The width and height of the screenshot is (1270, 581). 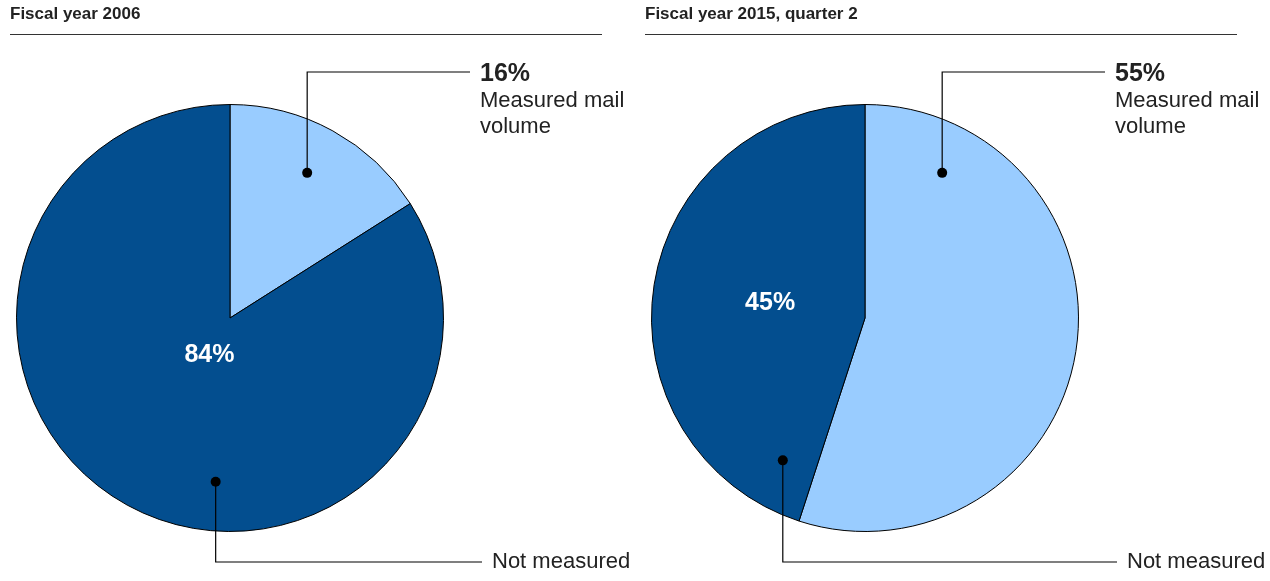 What do you see at coordinates (770, 300) in the screenshot?
I see `data-label: 45%` at bounding box center [770, 300].